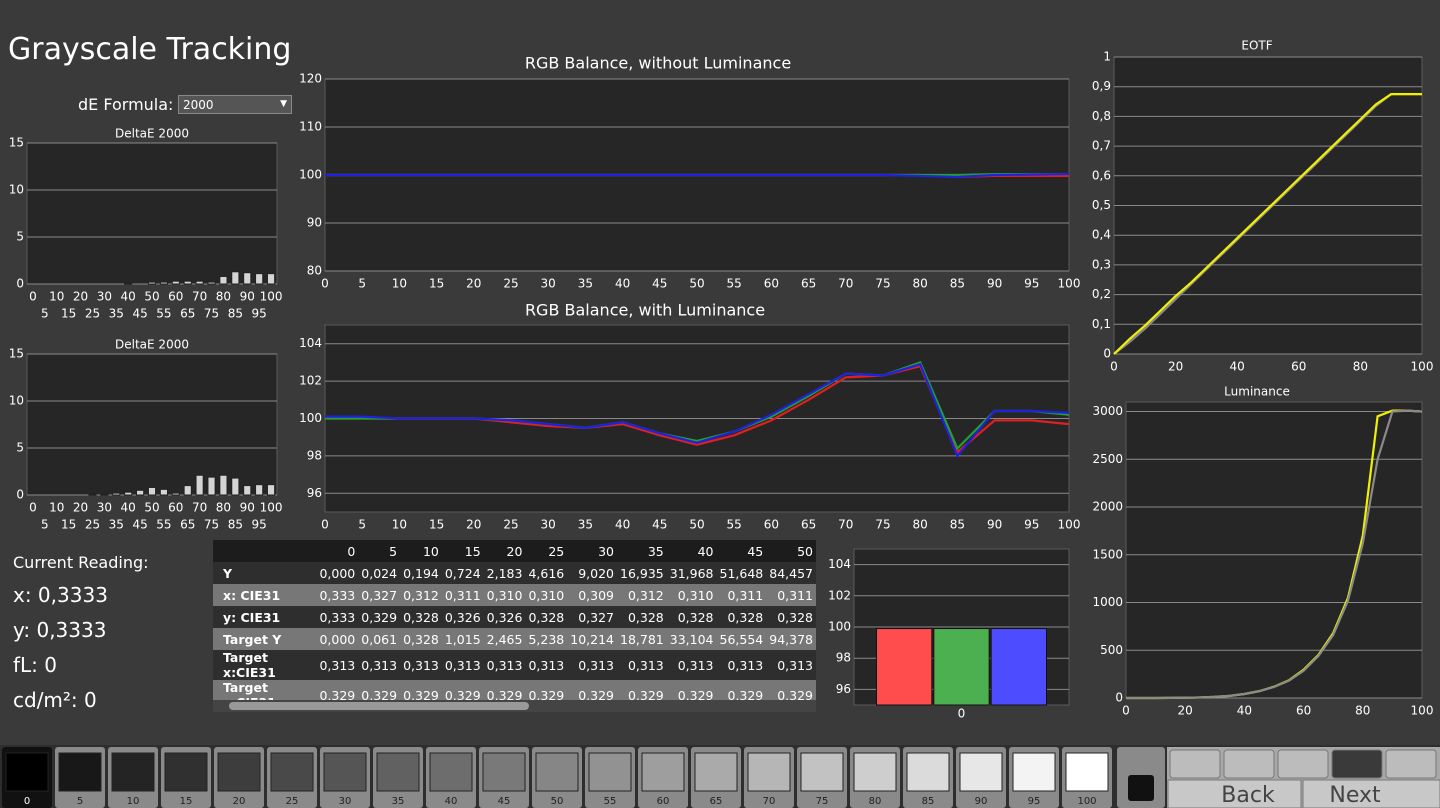  I want to click on back-label: Back, so click(1248, 795).